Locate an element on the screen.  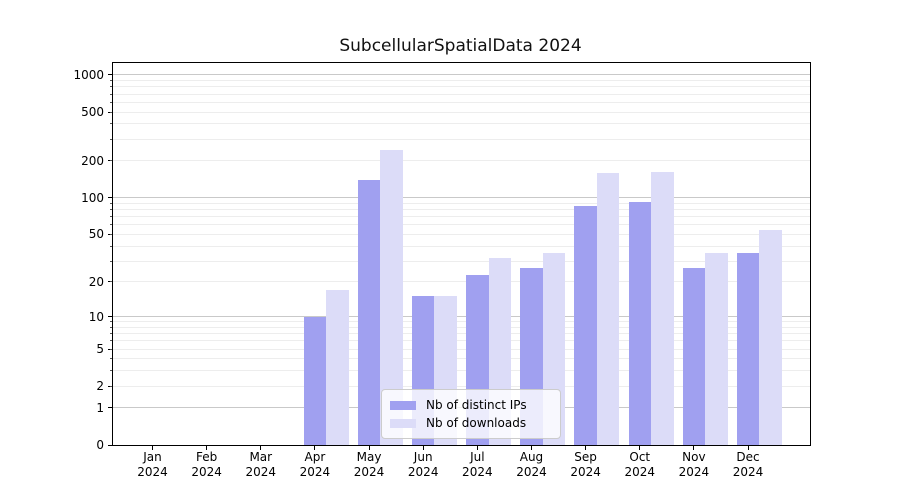
bar-downloads-nov is located at coordinates (716, 349).